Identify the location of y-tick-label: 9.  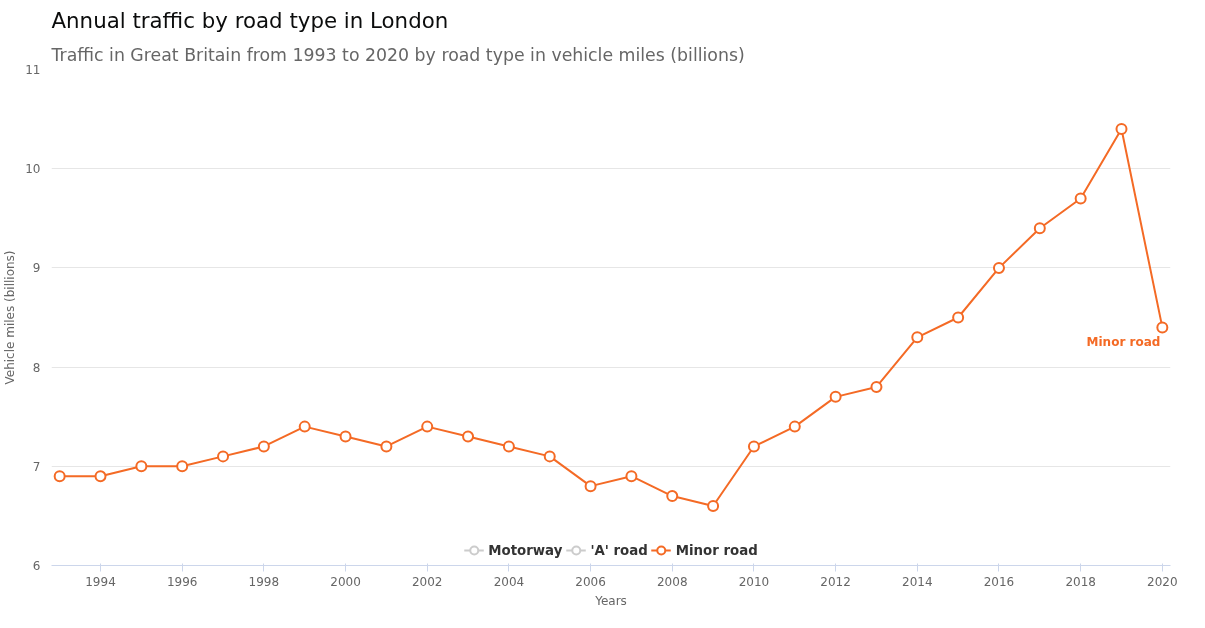
(36, 268).